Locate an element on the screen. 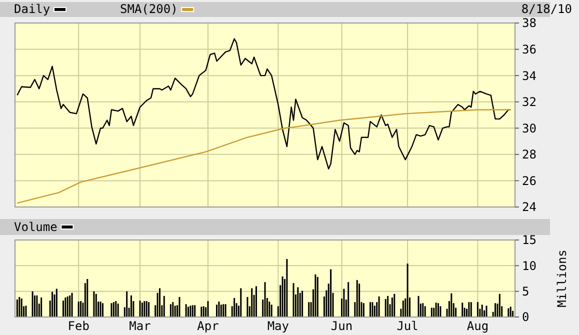 This screenshot has height=335, width=579. y-tick-label: 26 is located at coordinates (529, 181).